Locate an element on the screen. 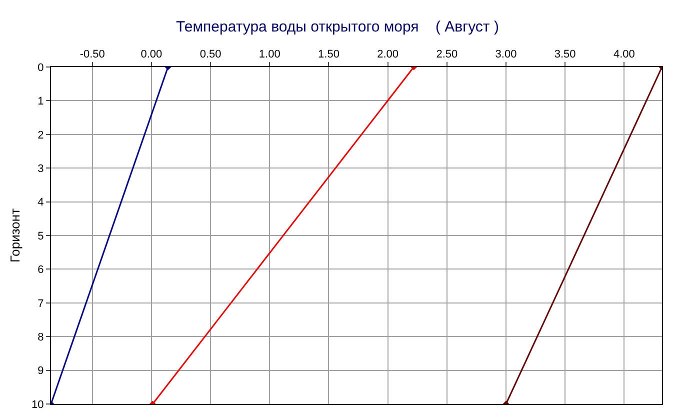  y-tick-label: 4 is located at coordinates (41, 202).